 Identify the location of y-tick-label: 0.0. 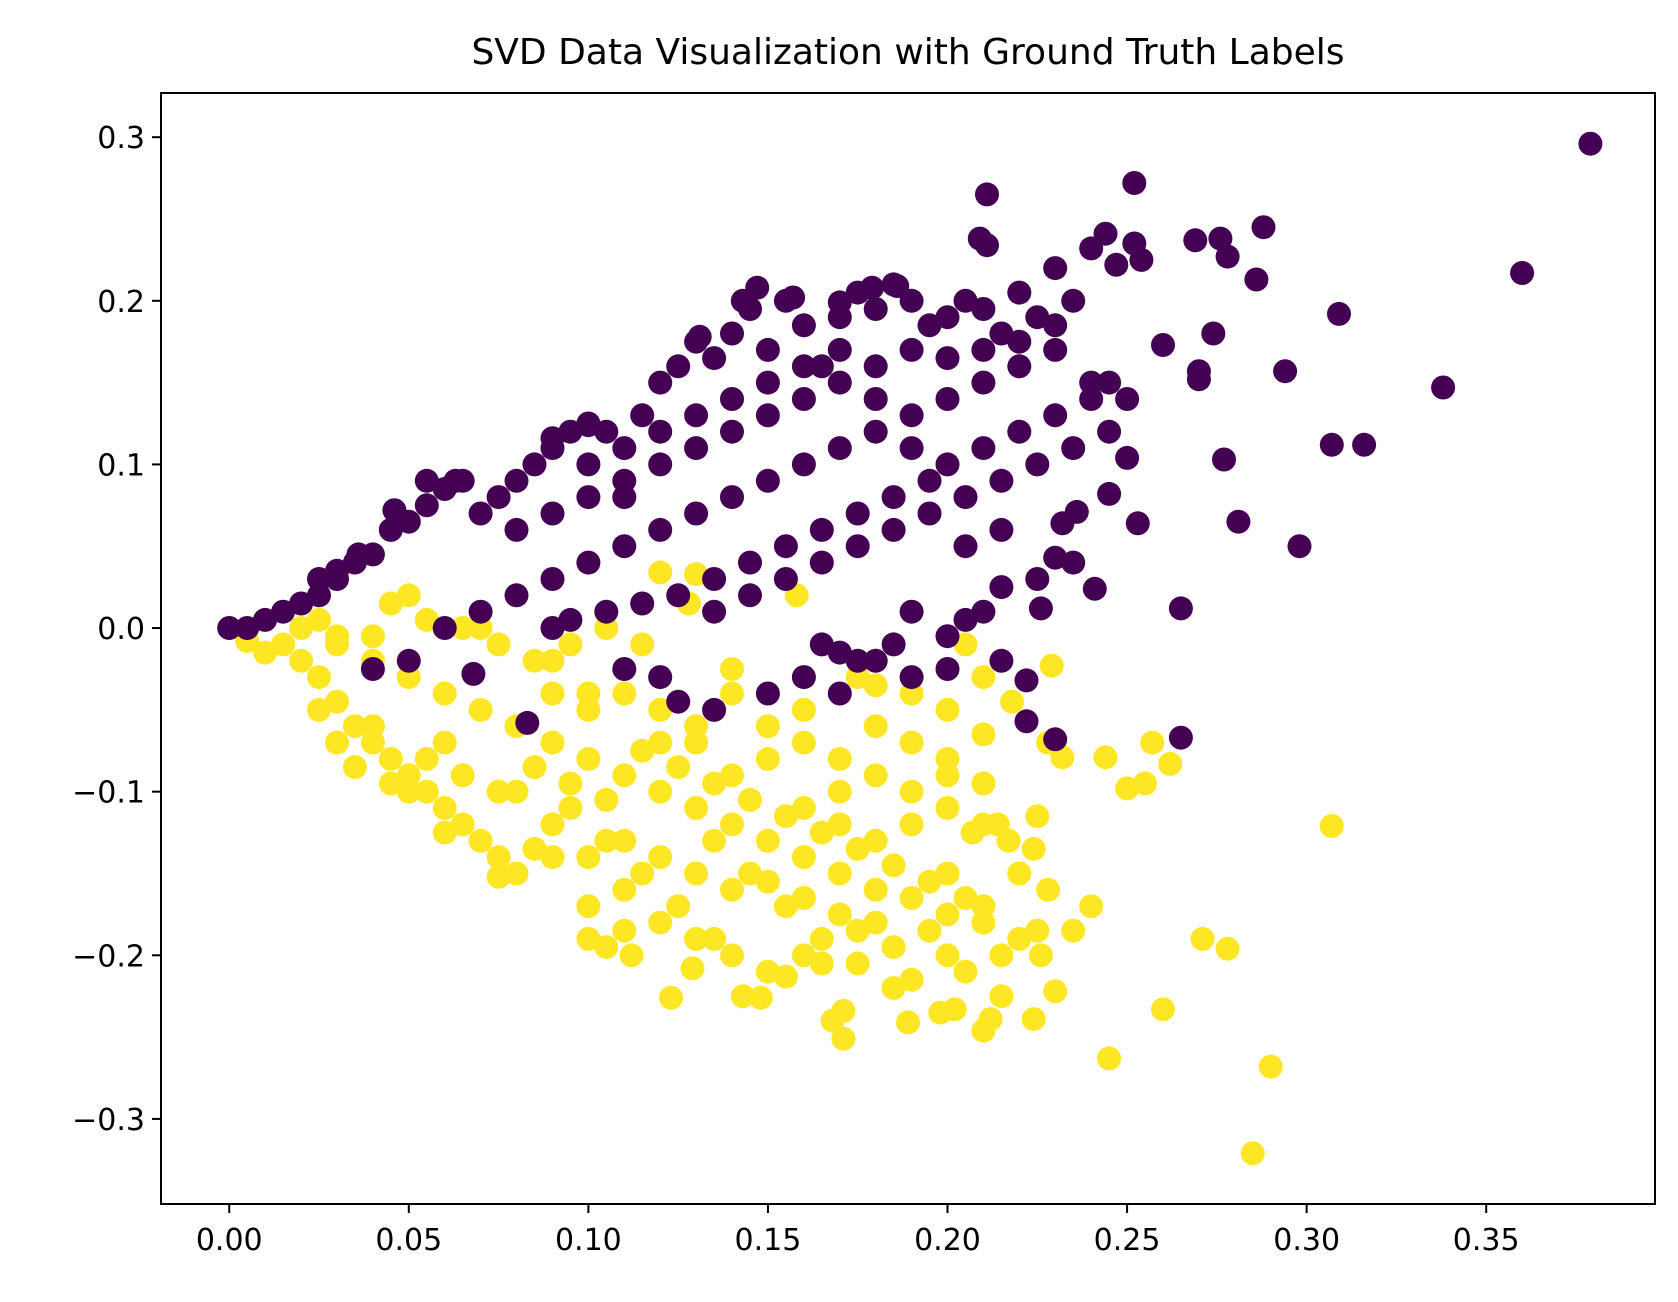
(121, 629).